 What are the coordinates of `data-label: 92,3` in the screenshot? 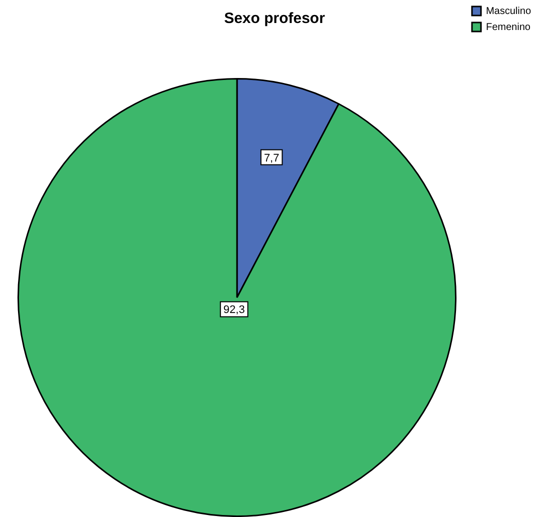 It's located at (234, 310).